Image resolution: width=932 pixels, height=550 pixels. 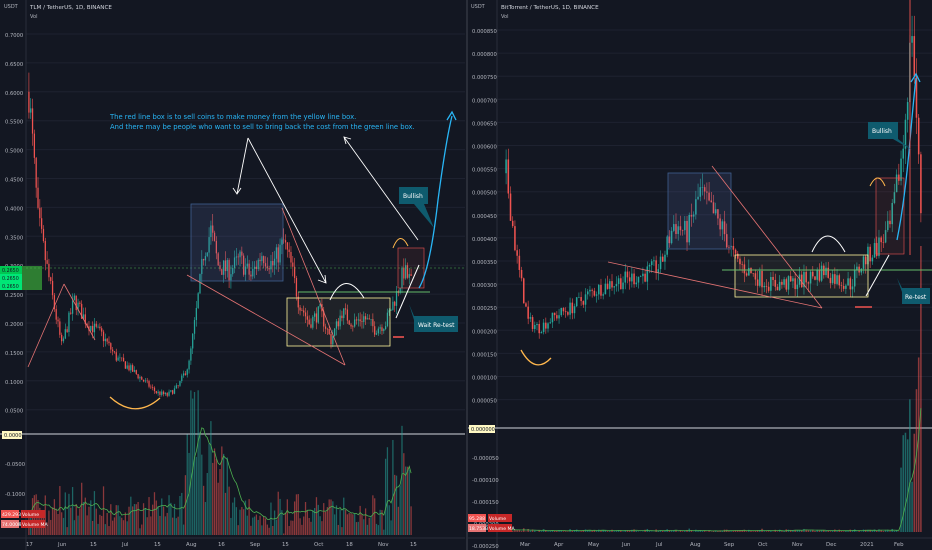 What do you see at coordinates (484, 309) in the screenshot?
I see `right-y-tick-label: 0.000250` at bounding box center [484, 309].